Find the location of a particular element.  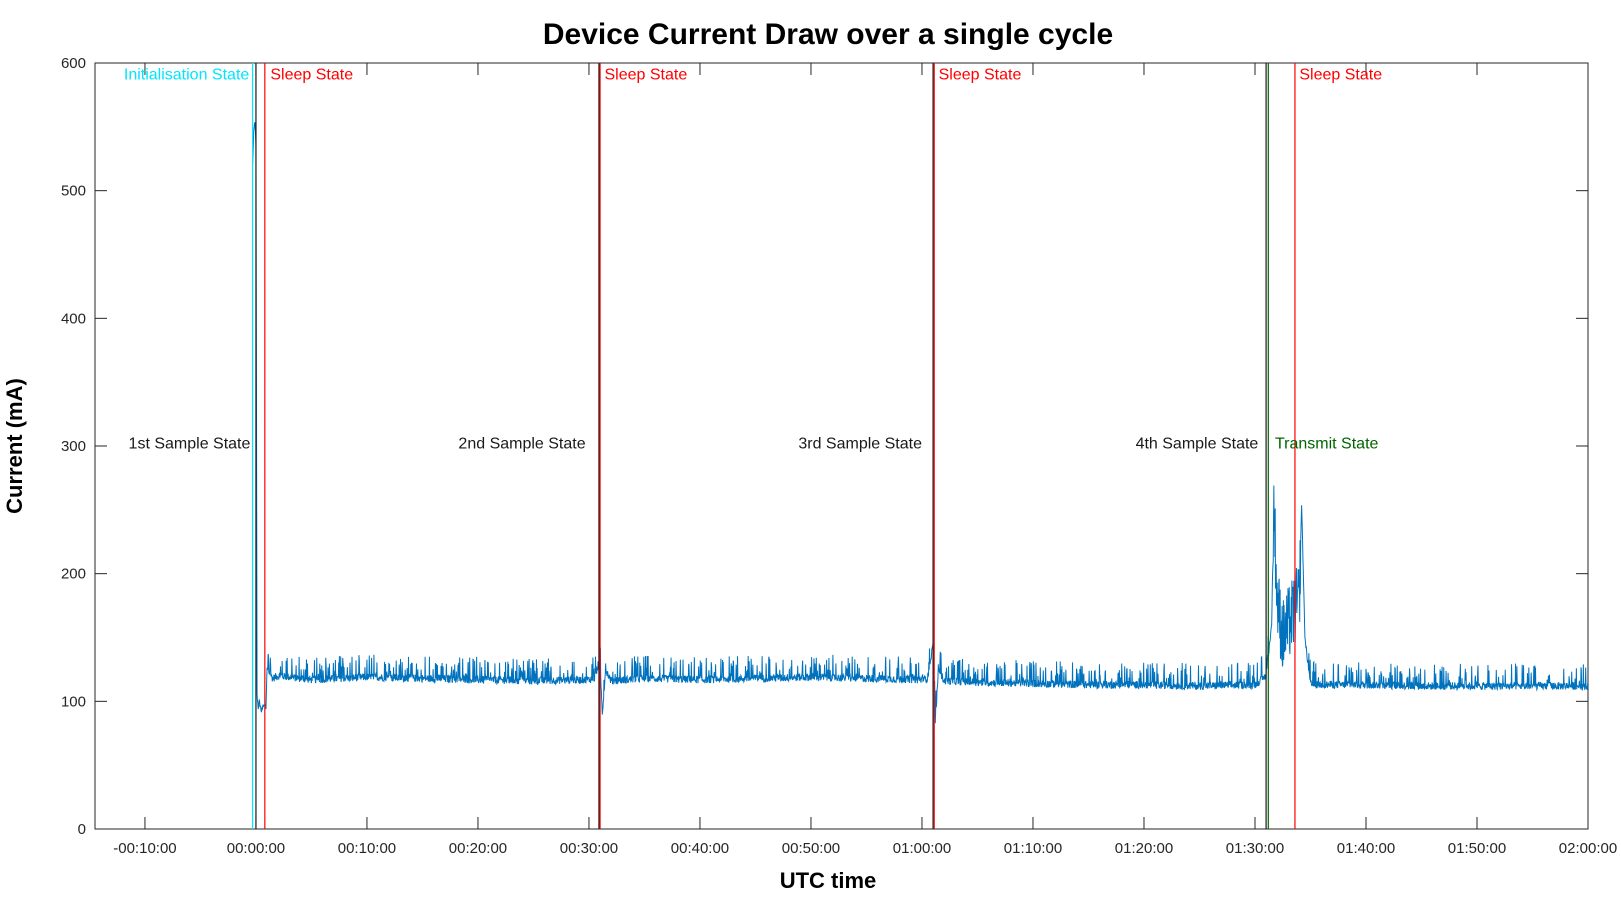

x-tick-label: -00:10:00 is located at coordinates (144, 848).